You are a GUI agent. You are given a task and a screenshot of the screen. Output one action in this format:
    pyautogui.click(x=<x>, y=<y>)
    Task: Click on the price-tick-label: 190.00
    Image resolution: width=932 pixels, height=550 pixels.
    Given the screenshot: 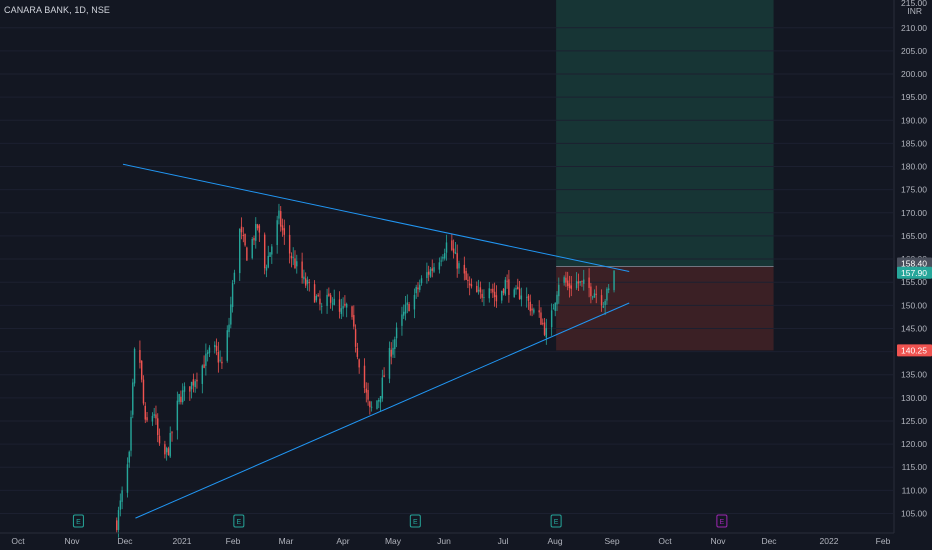 What is the action you would take?
    pyautogui.click(x=914, y=120)
    